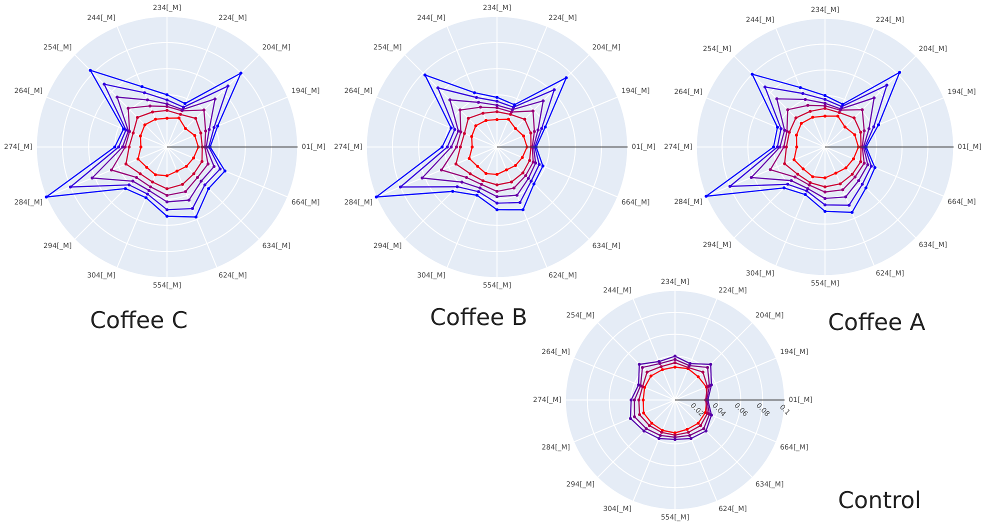  I want to click on text: Control, so click(880, 501).